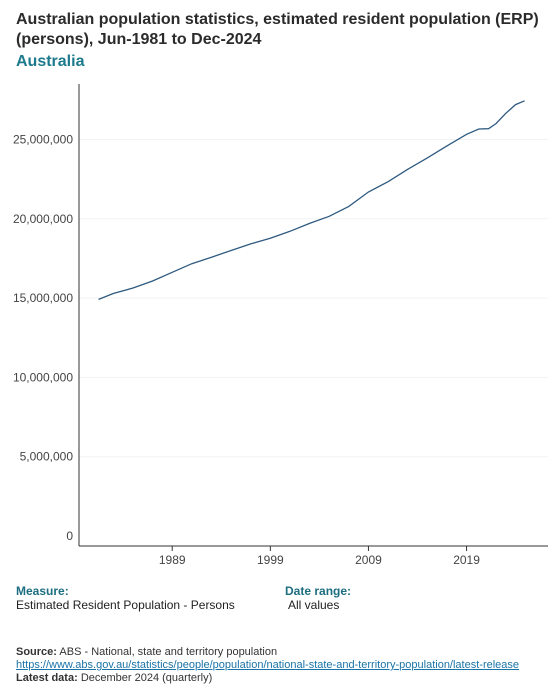  What do you see at coordinates (43, 298) in the screenshot?
I see `y-tick-label: 15,000,000` at bounding box center [43, 298].